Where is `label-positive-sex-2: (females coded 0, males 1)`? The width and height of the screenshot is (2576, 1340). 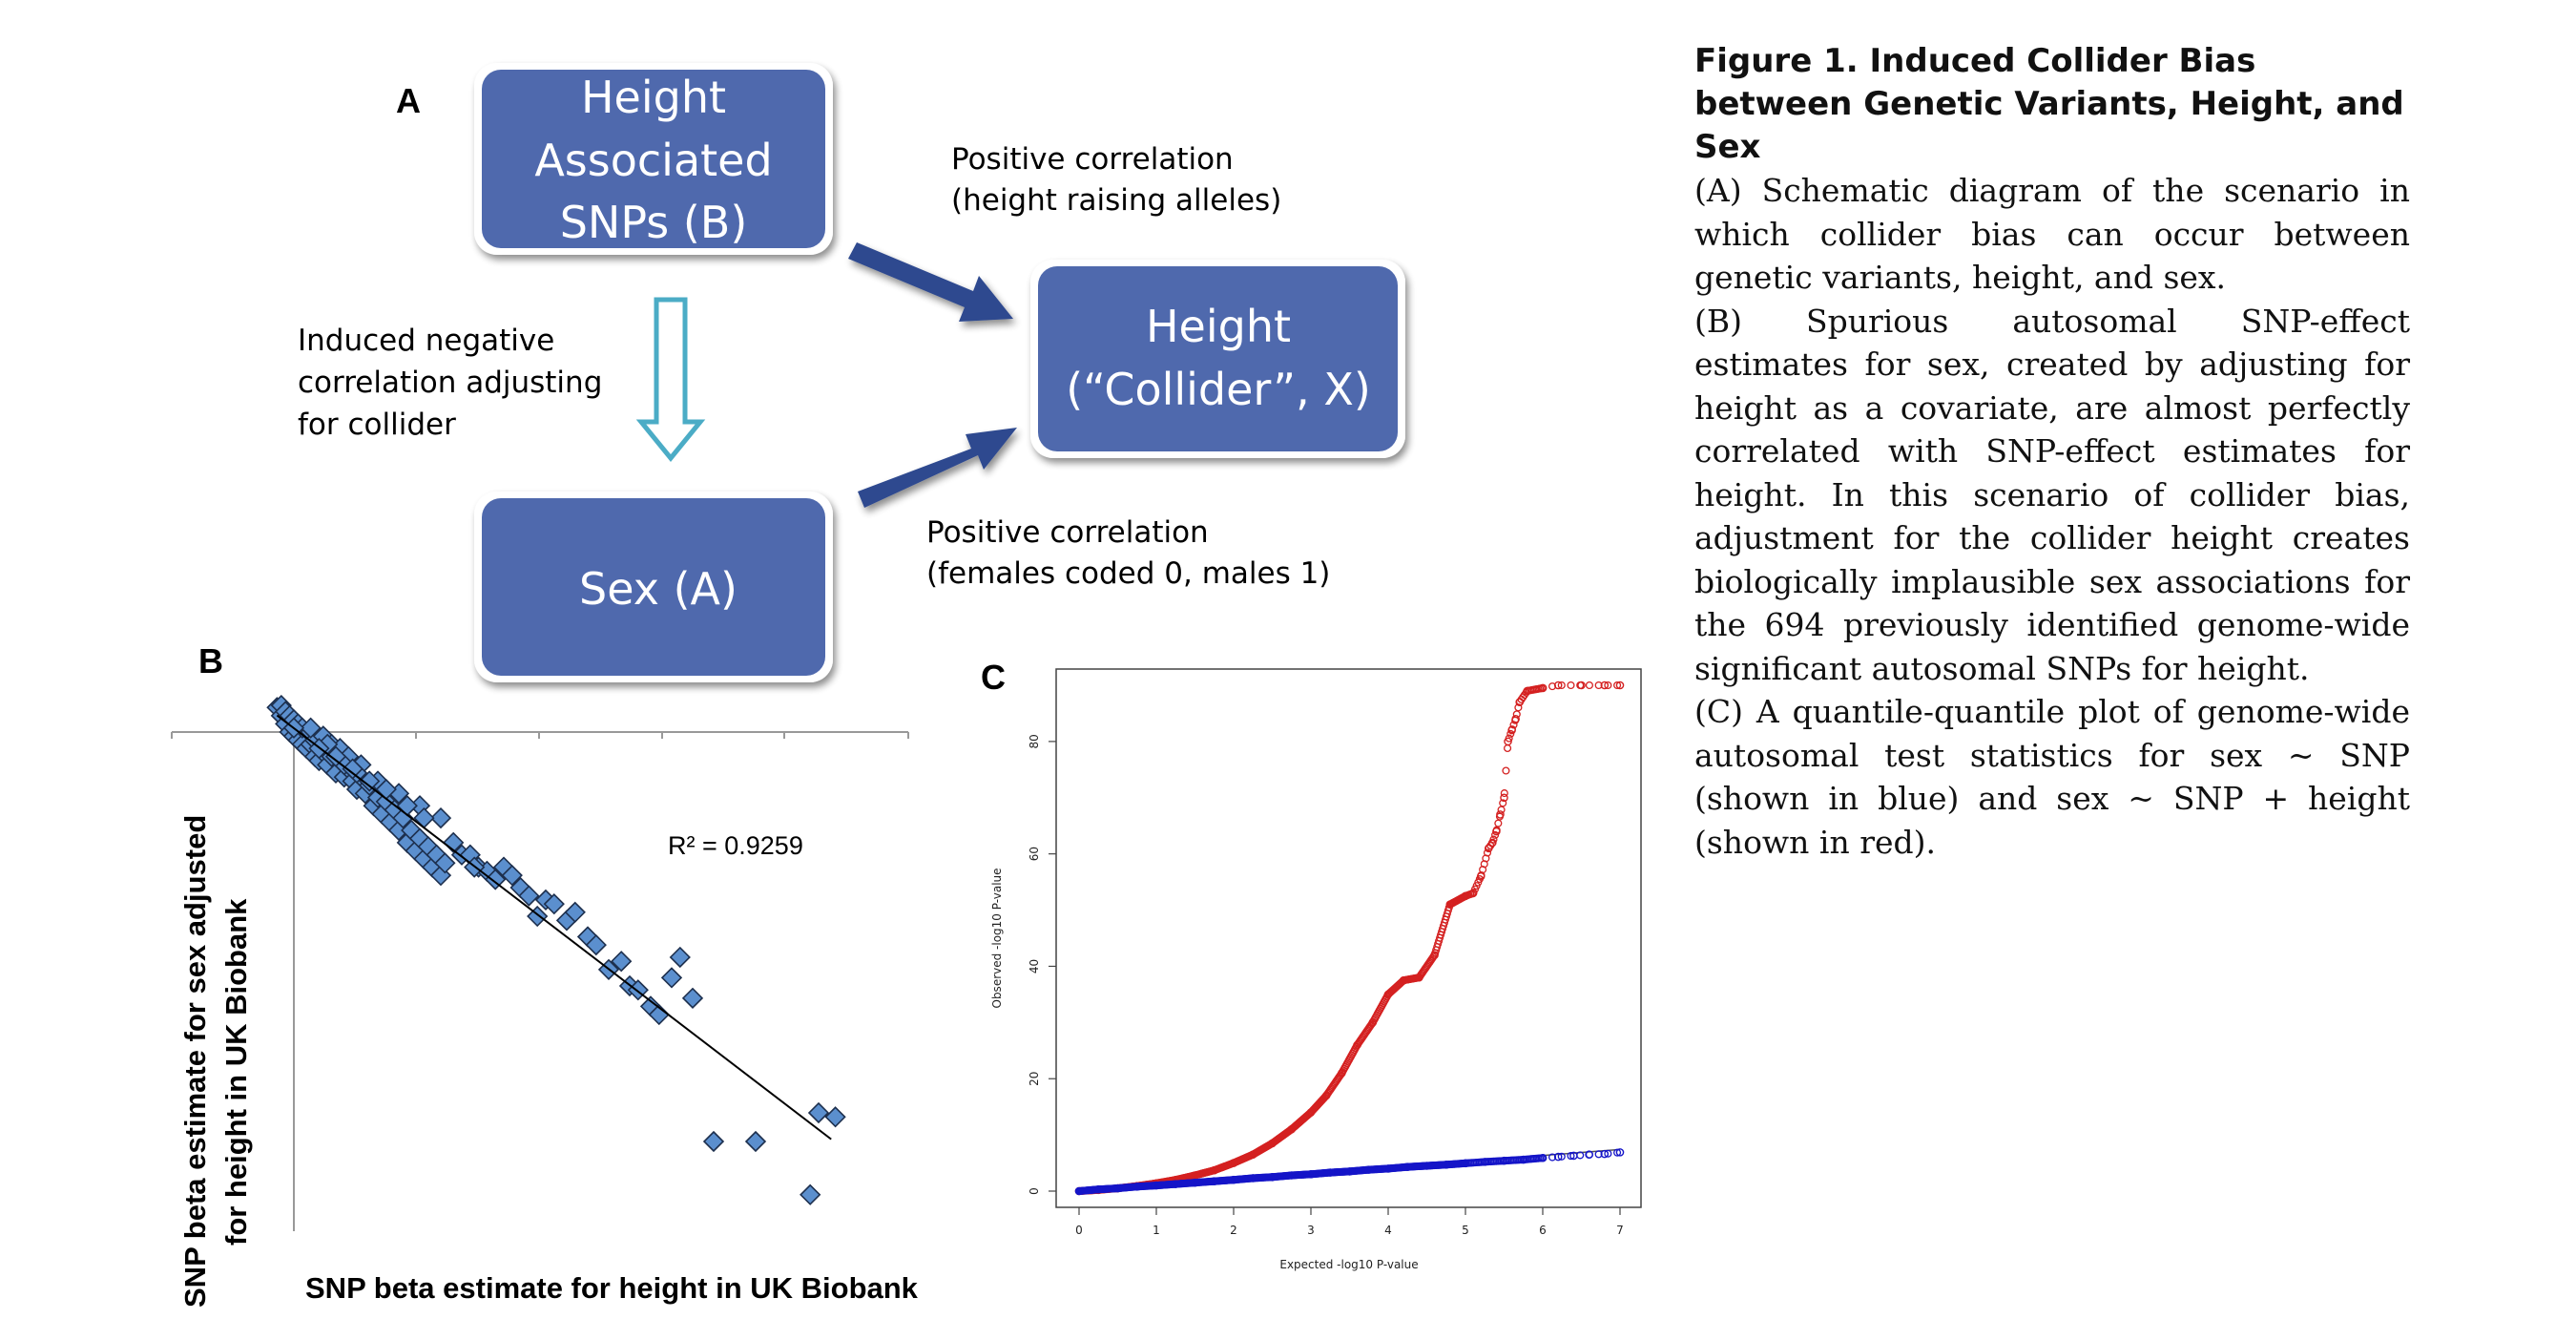
label-positive-sex-2: (females coded 0, males 1) is located at coordinates (1128, 573).